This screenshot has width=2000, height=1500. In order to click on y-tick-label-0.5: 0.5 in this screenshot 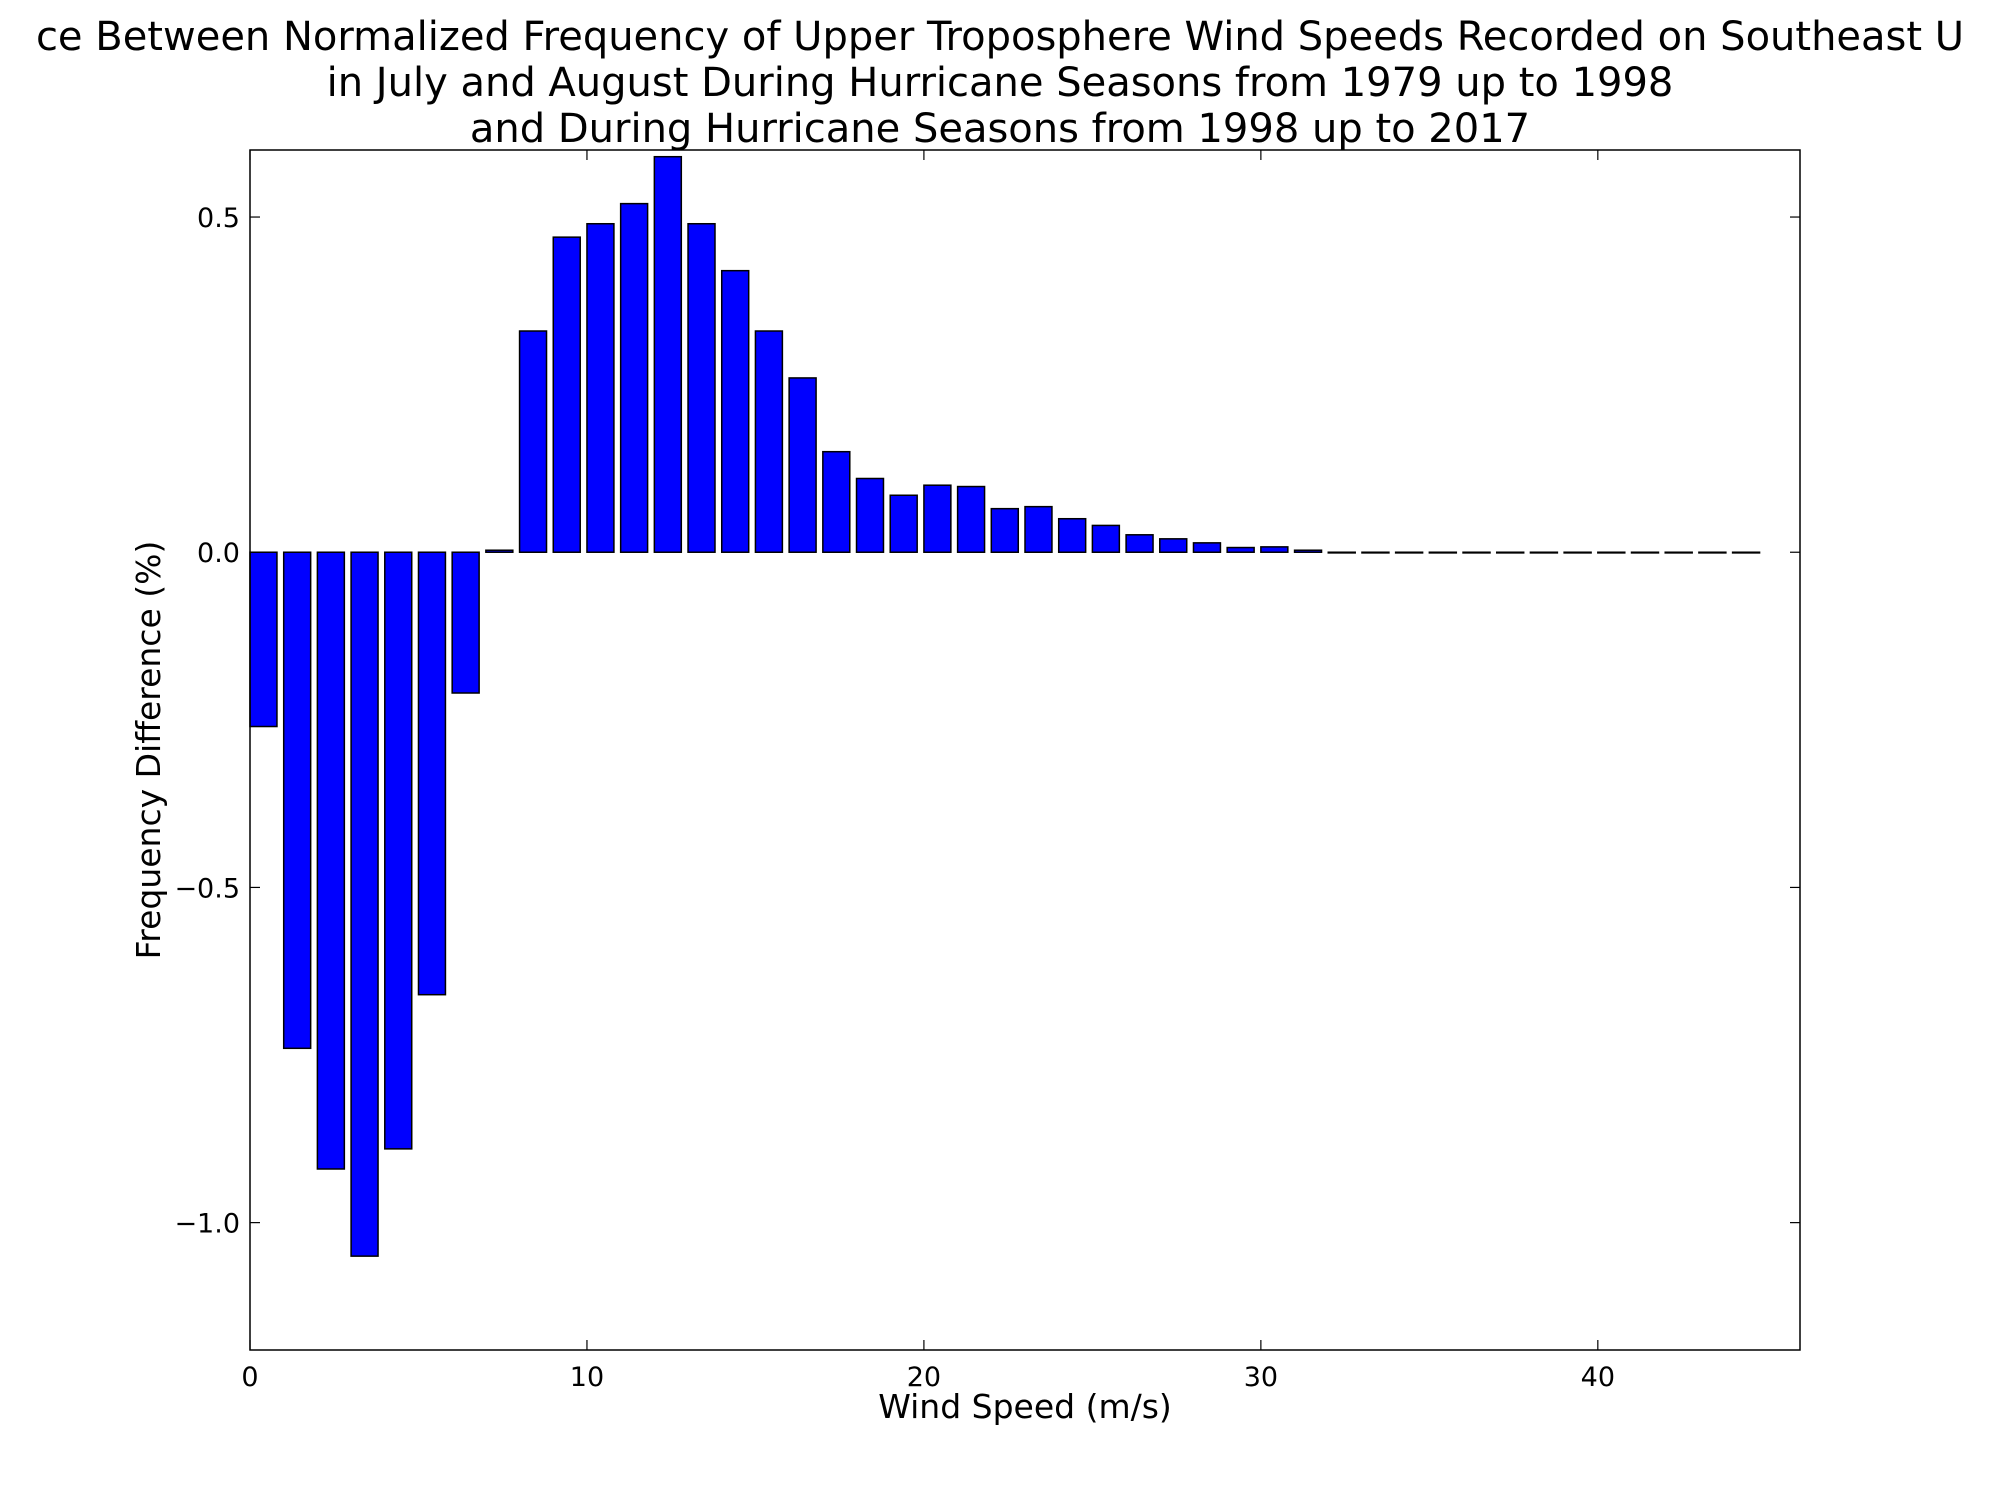, I will do `click(218, 218)`.